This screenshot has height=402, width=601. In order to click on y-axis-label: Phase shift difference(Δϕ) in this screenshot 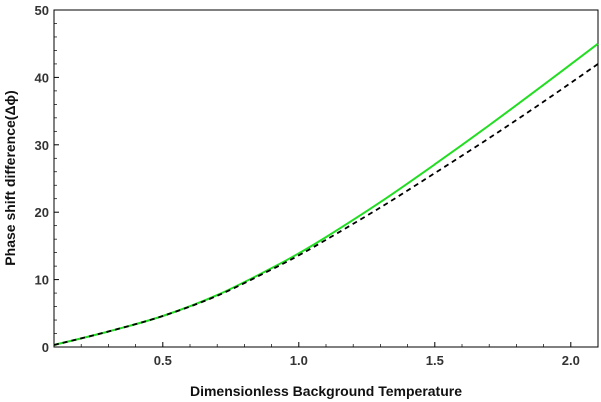, I will do `click(10, 177)`.